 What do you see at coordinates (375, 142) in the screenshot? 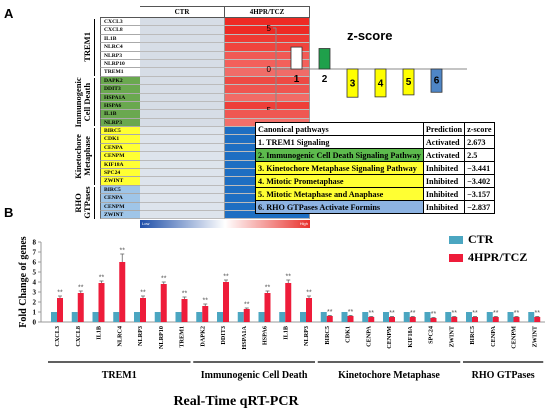
I see `table-row: 1. TREM1 Signaling Activated 2.673` at bounding box center [375, 142].